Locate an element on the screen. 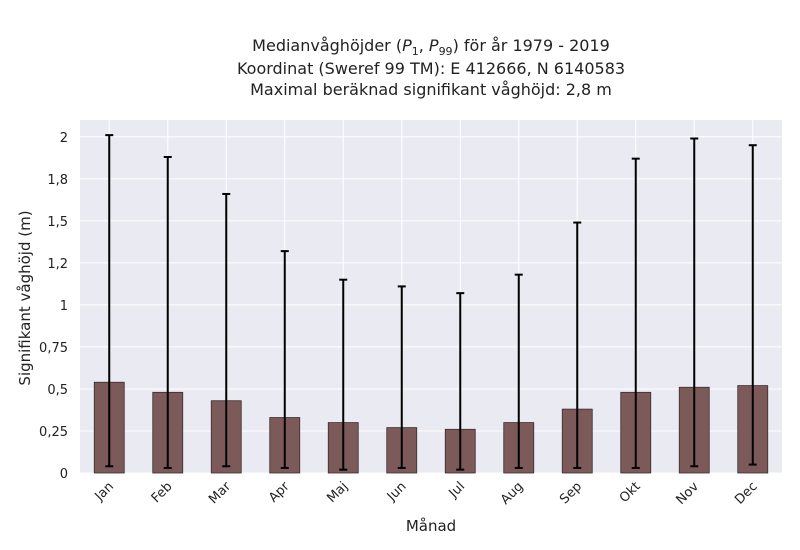 This screenshot has height=550, width=800. x-tick-label: Apr is located at coordinates (279, 492).